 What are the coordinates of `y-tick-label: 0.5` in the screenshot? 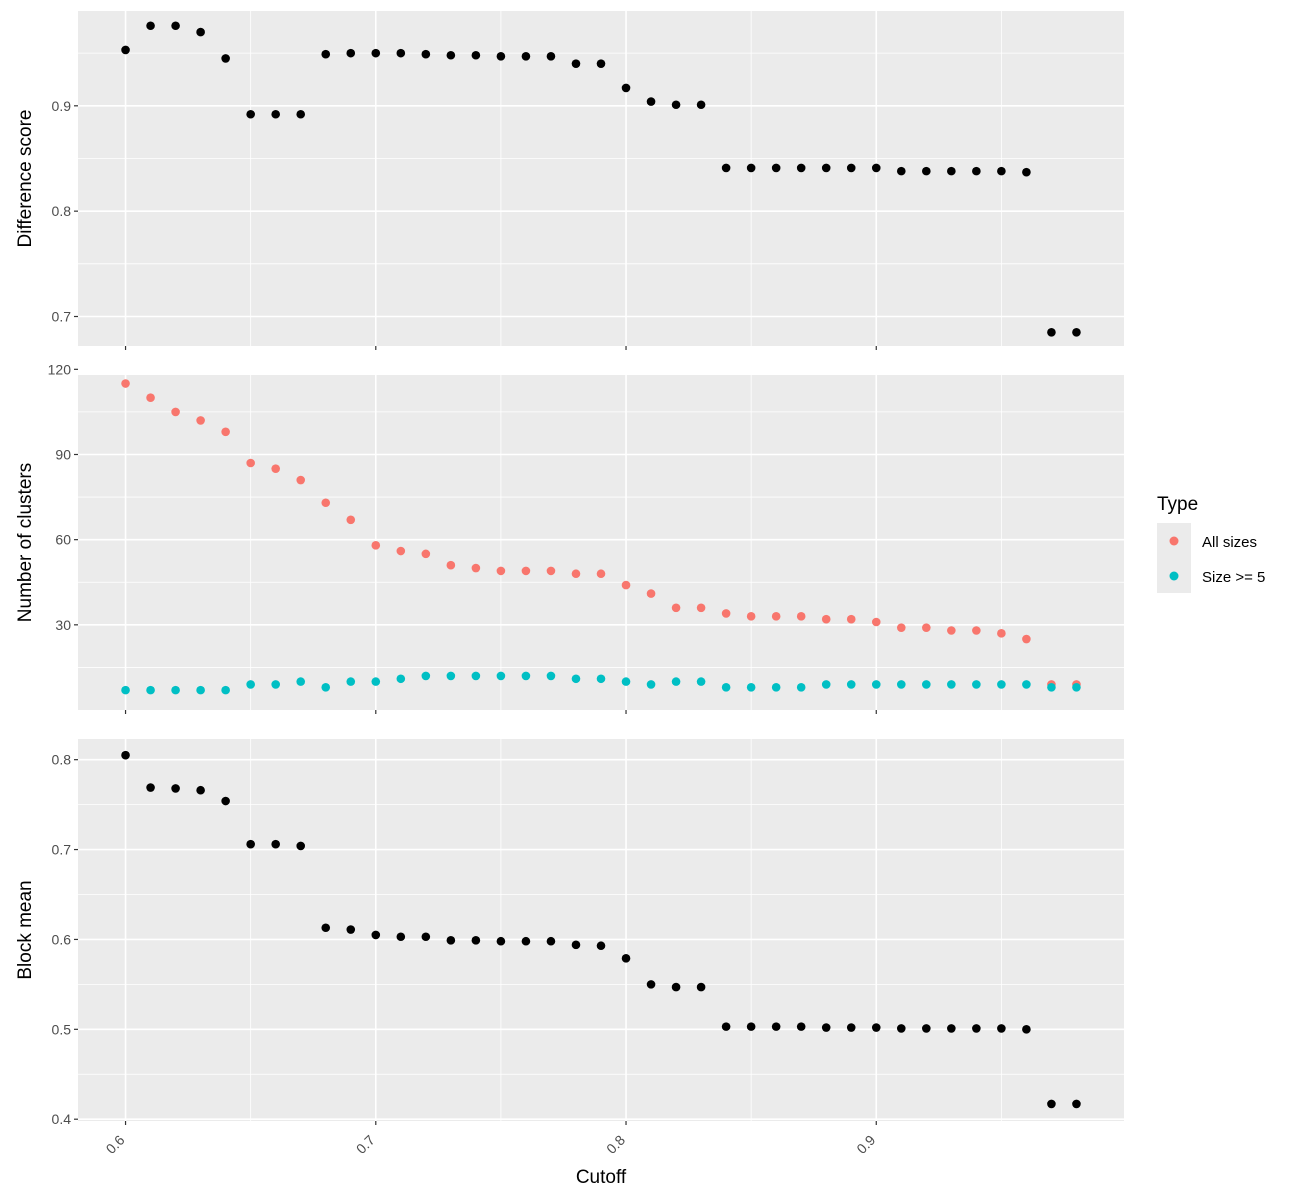 It's located at (62, 1029).